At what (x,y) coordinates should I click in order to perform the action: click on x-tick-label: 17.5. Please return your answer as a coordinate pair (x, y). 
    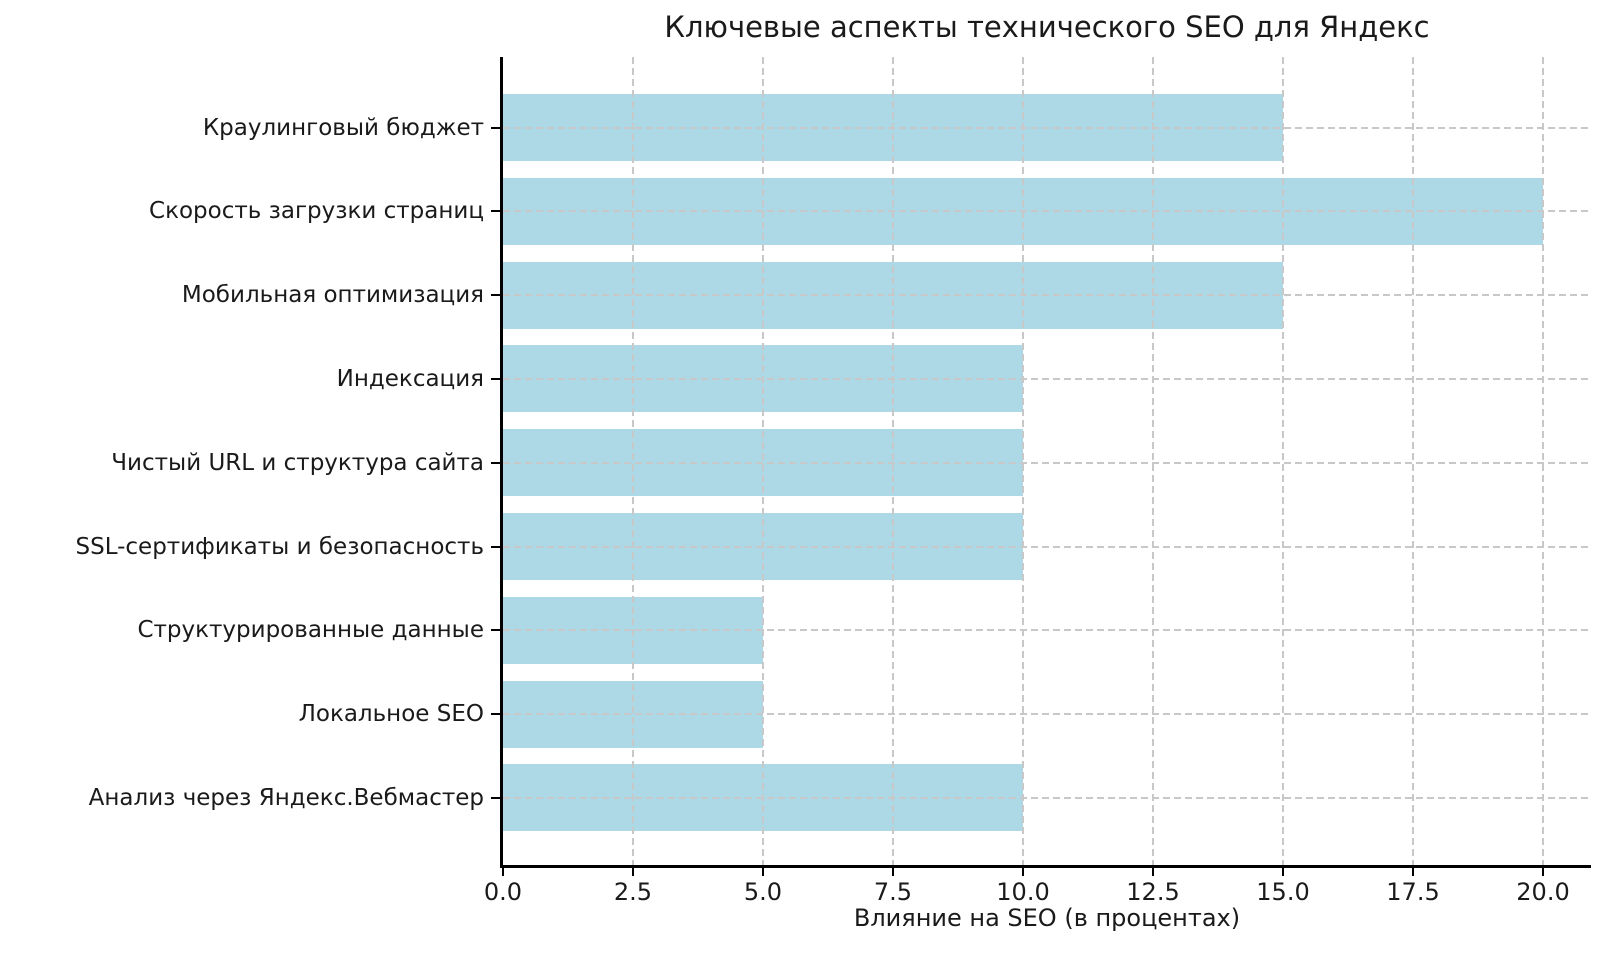
    Looking at the image, I should click on (1413, 892).